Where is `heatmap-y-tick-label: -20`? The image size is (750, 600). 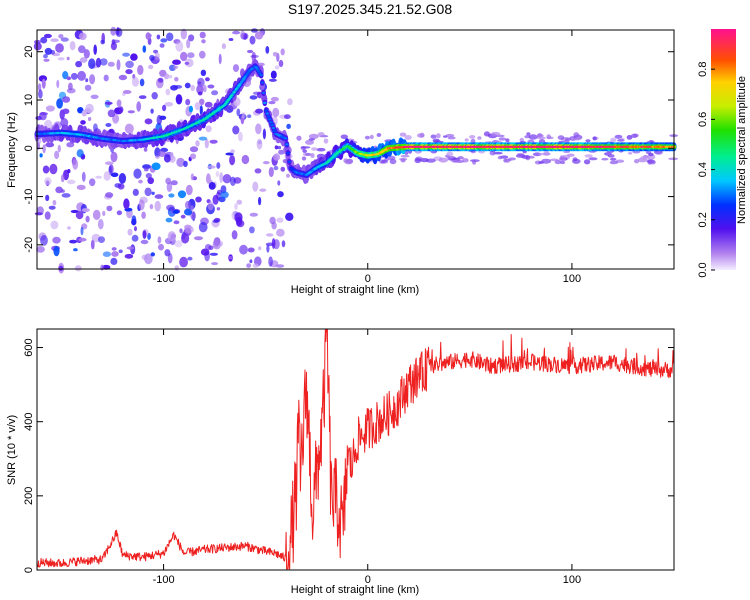 heatmap-y-tick-label: -20 is located at coordinates (29, 245).